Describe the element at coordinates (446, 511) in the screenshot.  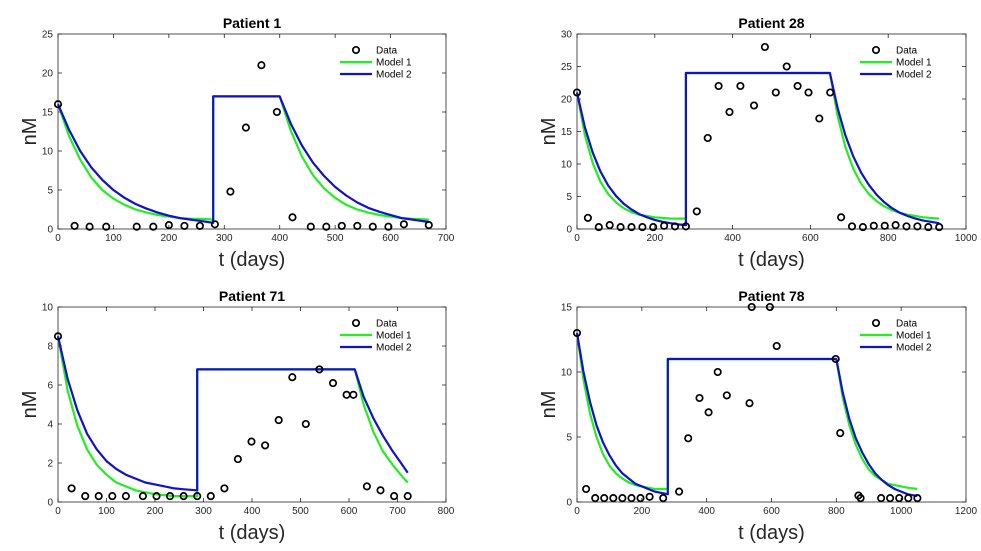
I see `x-tick-label: 800` at that location.